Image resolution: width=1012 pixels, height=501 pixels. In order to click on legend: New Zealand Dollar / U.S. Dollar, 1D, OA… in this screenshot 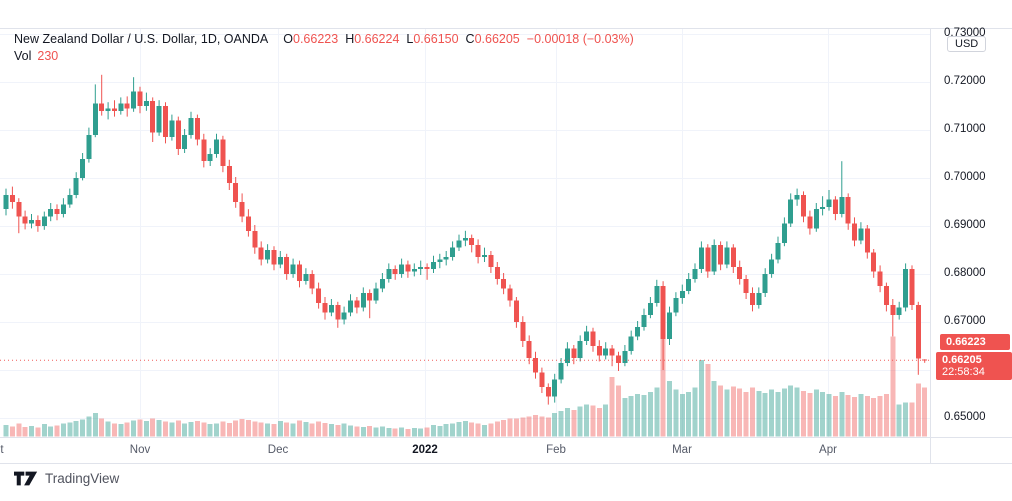, I will do `click(324, 48)`.